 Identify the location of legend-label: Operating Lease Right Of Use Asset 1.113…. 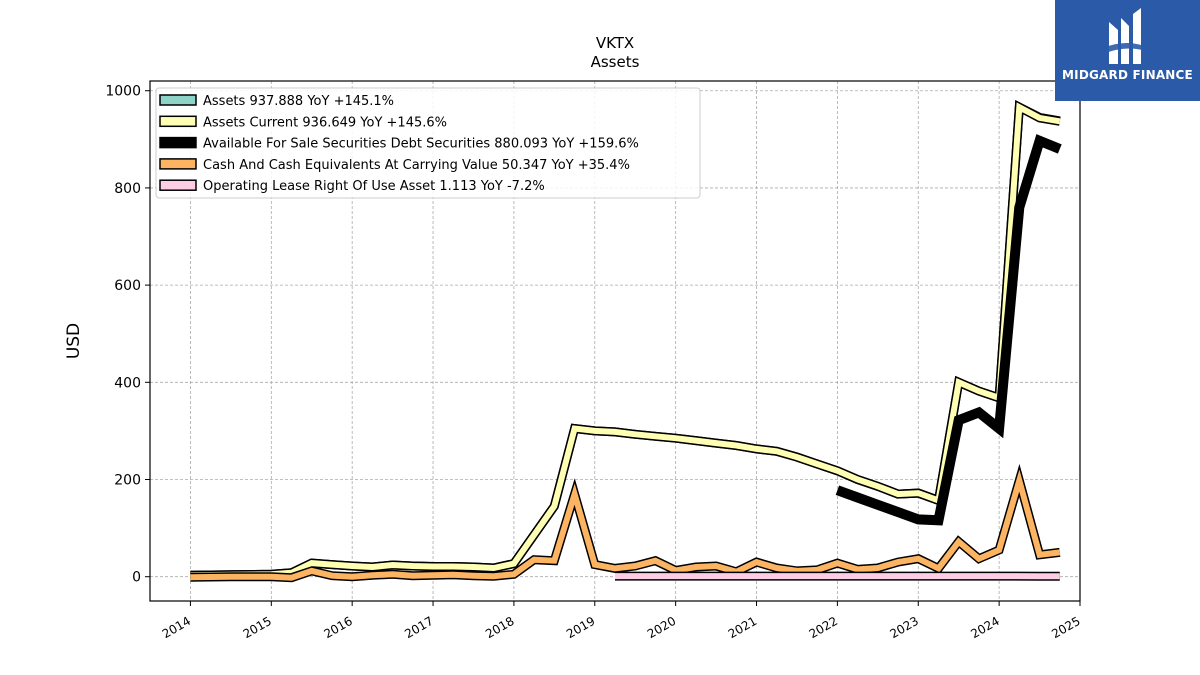
(374, 186).